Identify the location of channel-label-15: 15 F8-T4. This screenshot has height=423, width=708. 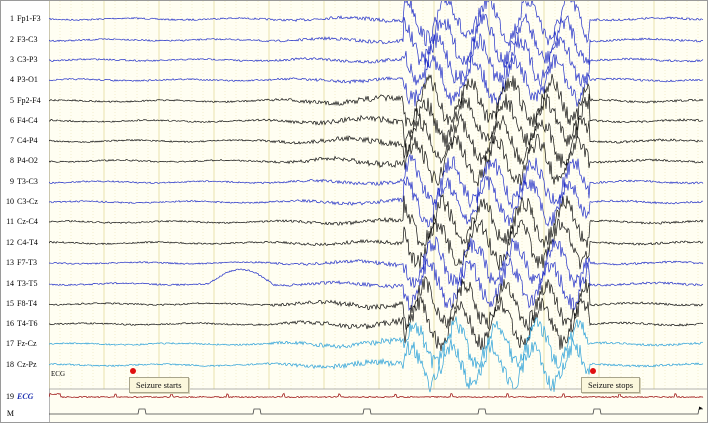
(25, 304).